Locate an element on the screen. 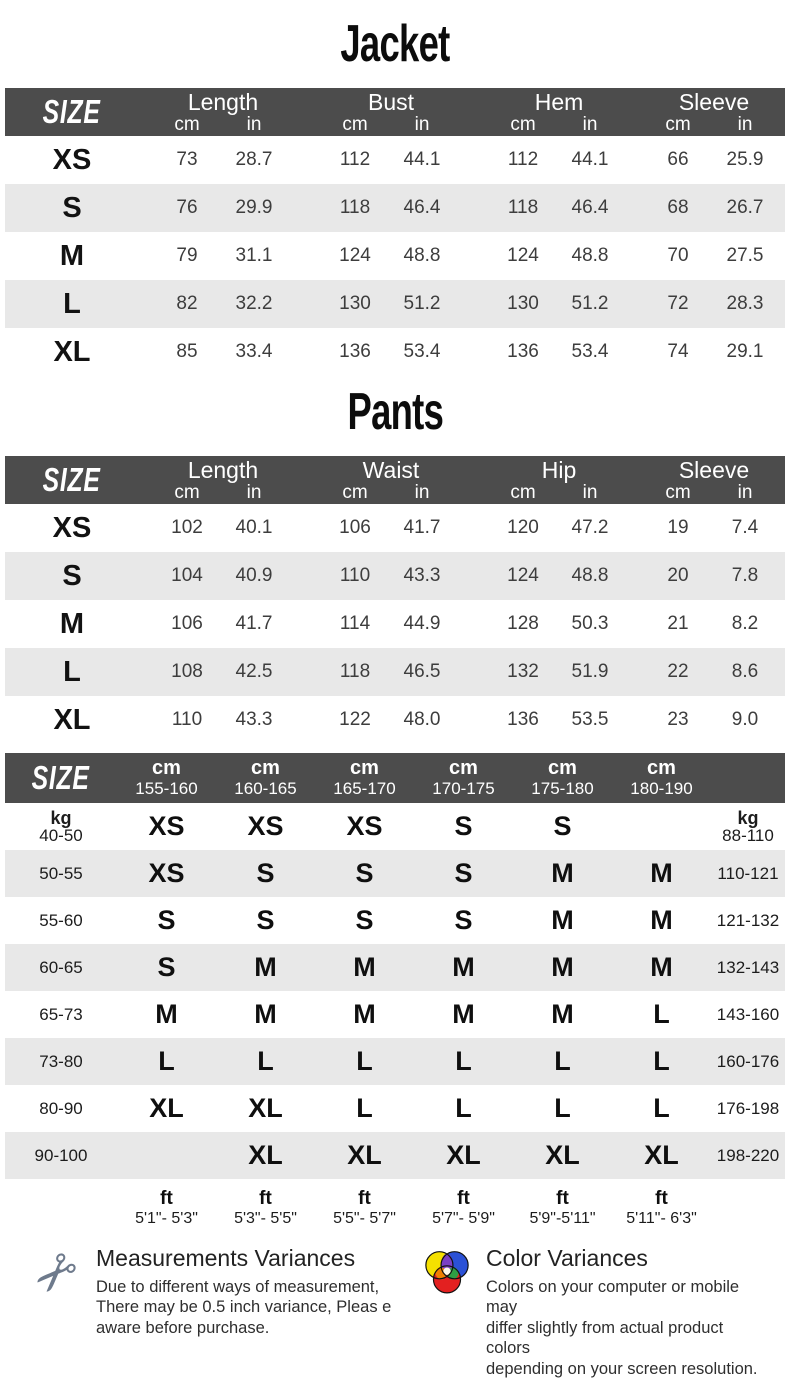 The height and width of the screenshot is (1379, 790). size-value: XL is located at coordinates (265, 1108).